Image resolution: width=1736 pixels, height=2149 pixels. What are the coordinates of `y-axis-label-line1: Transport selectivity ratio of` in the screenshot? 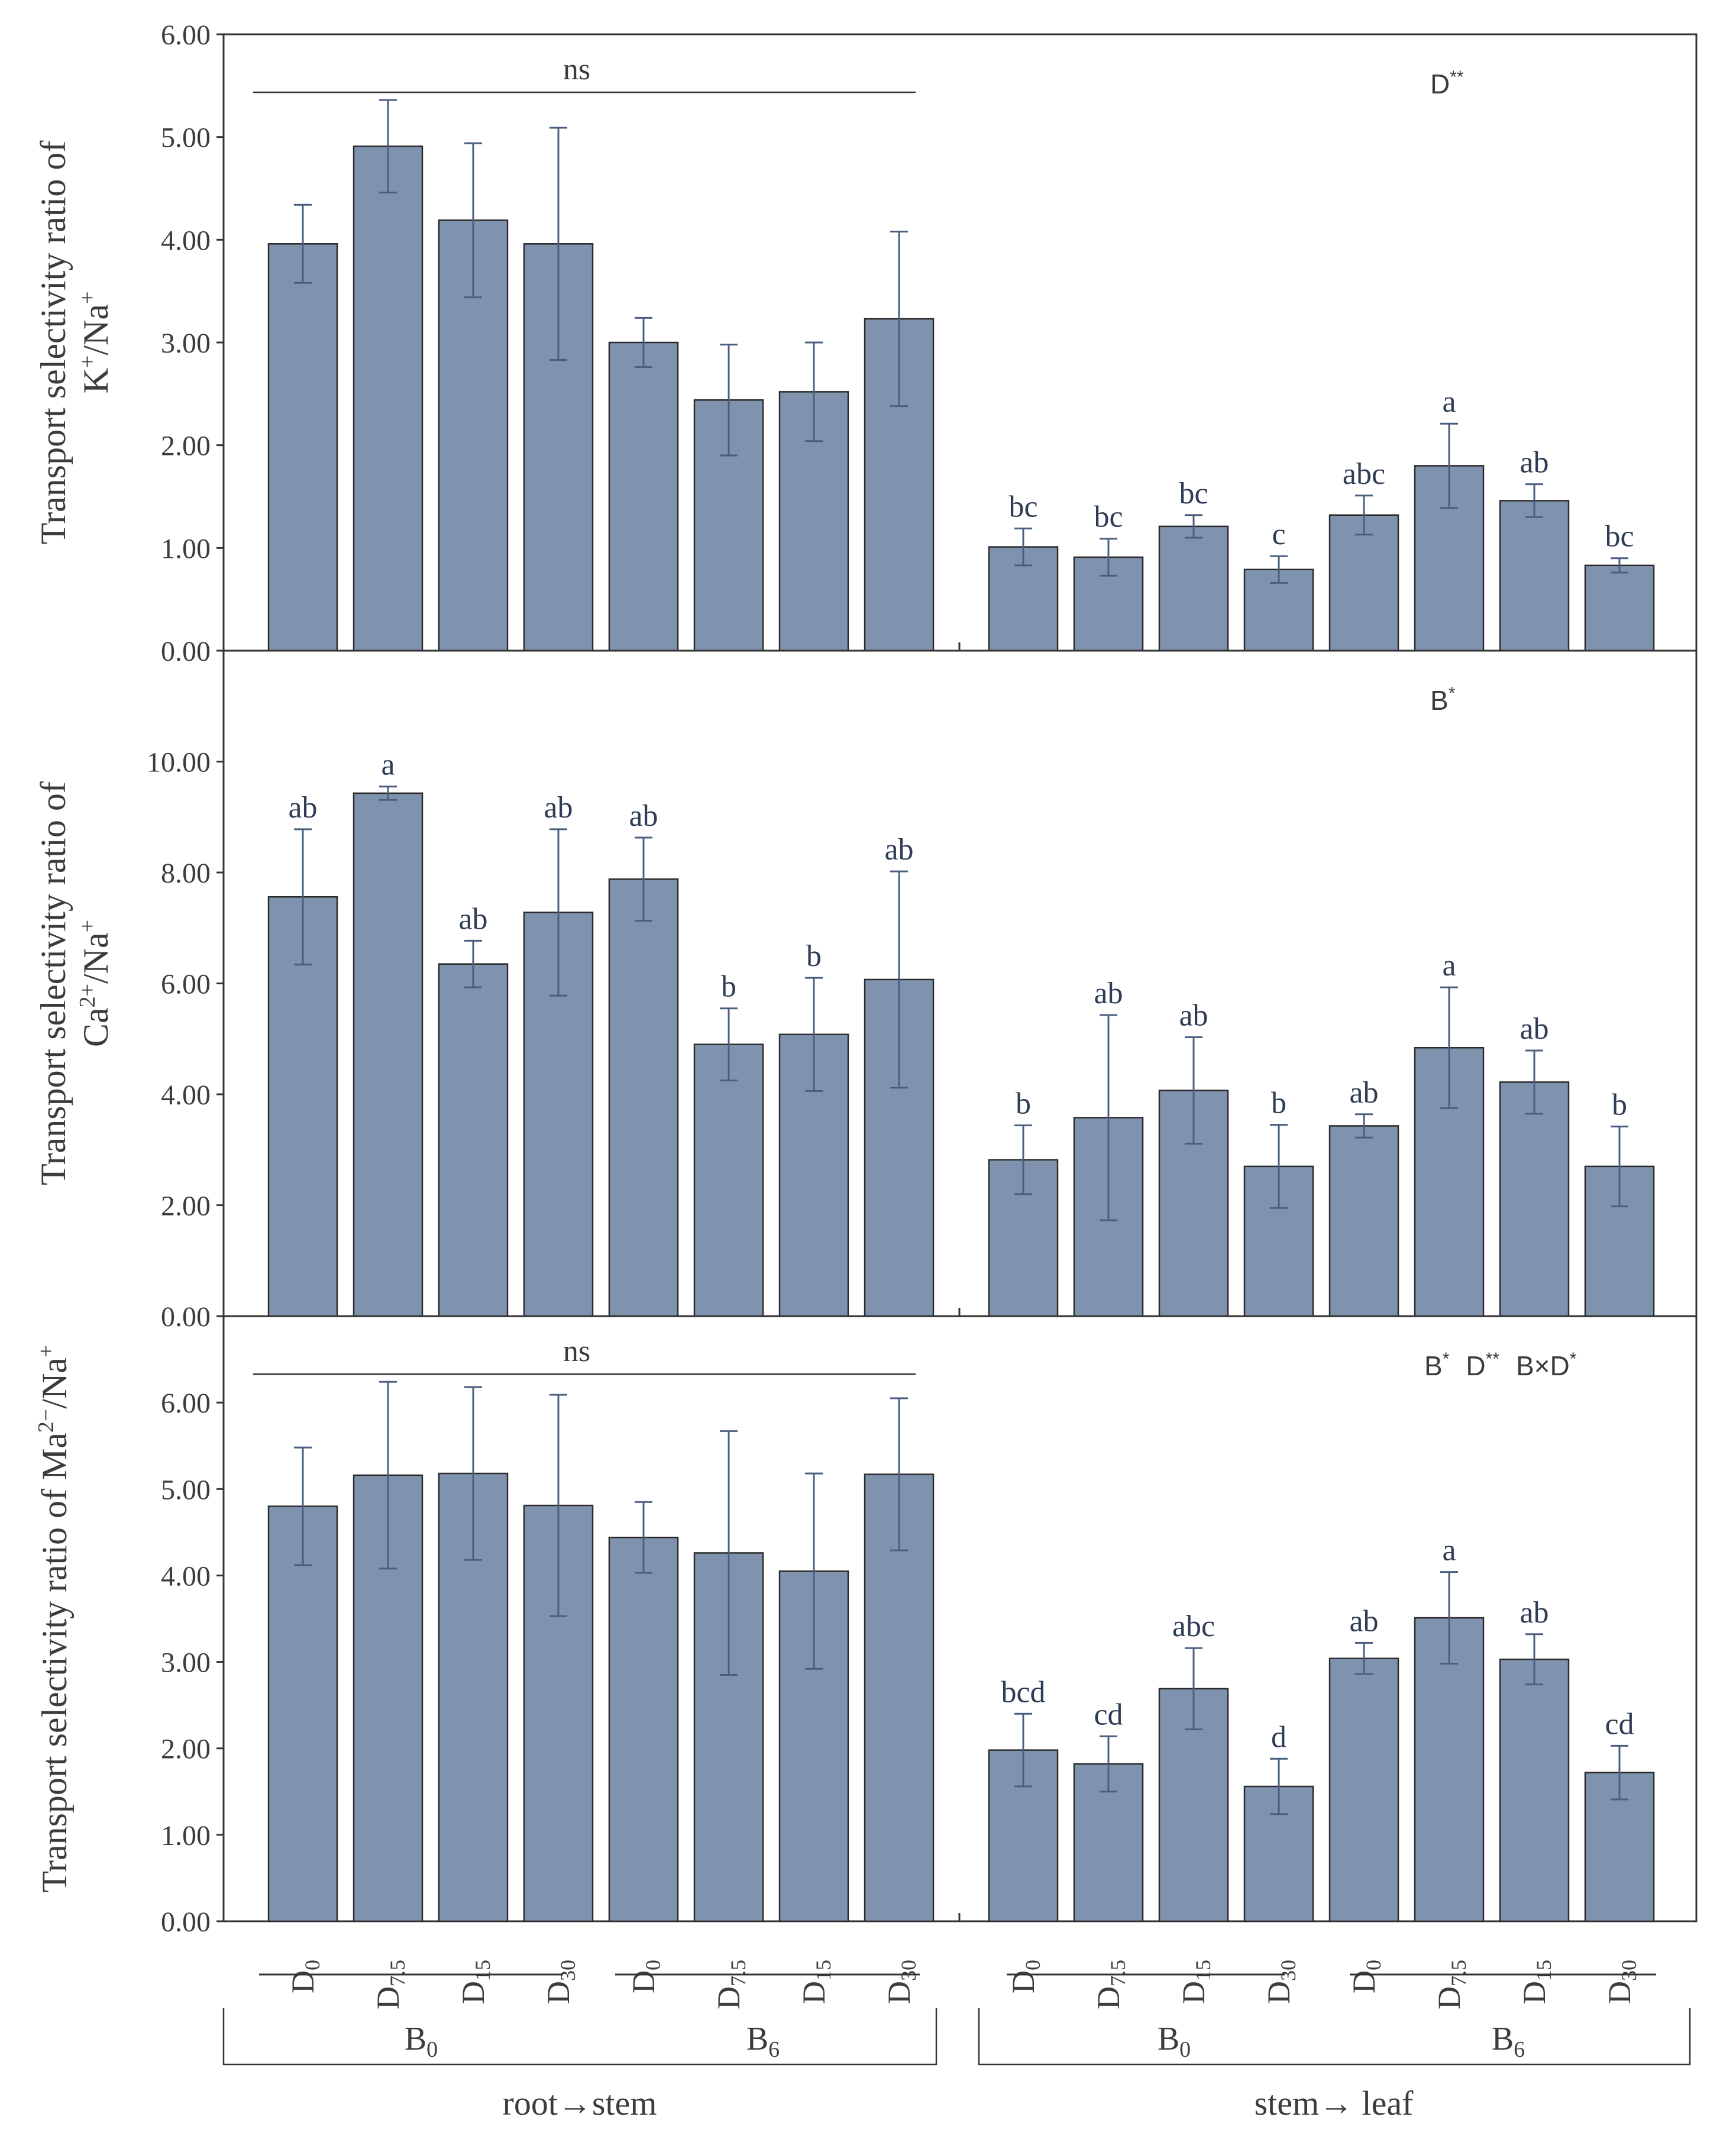 It's located at (53, 983).